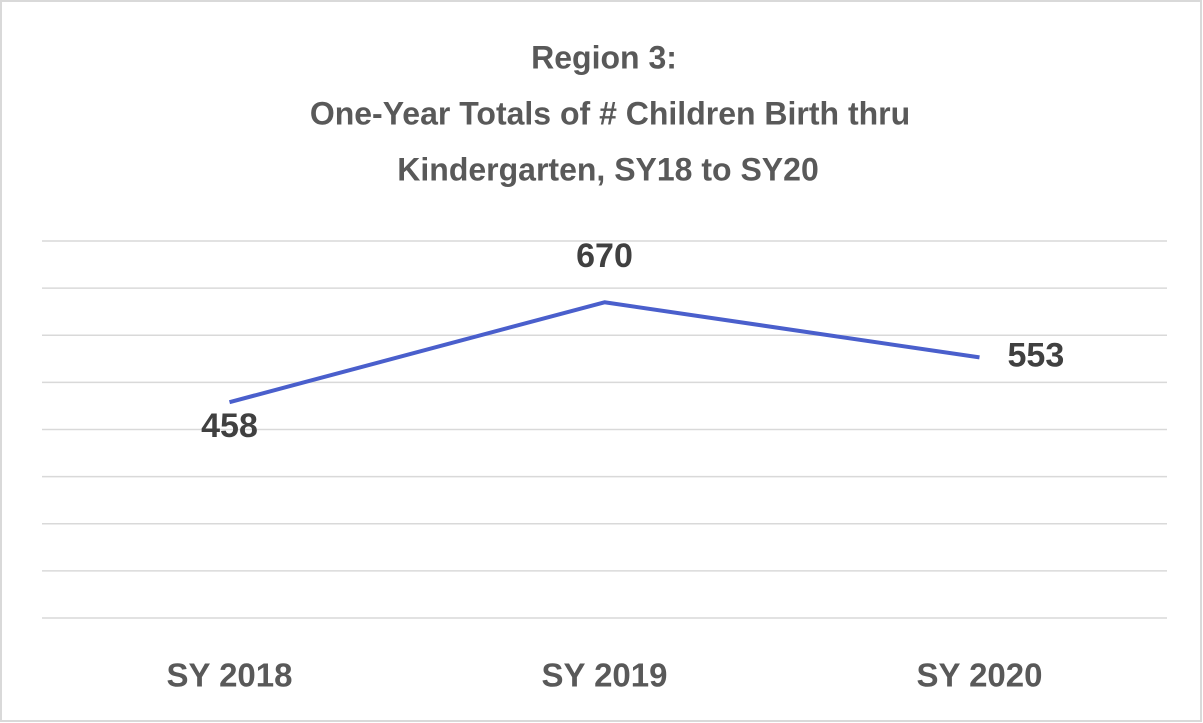  Describe the element at coordinates (607, 169) in the screenshot. I see `chart-title: Kindergarten, SY18 to SY20` at that location.